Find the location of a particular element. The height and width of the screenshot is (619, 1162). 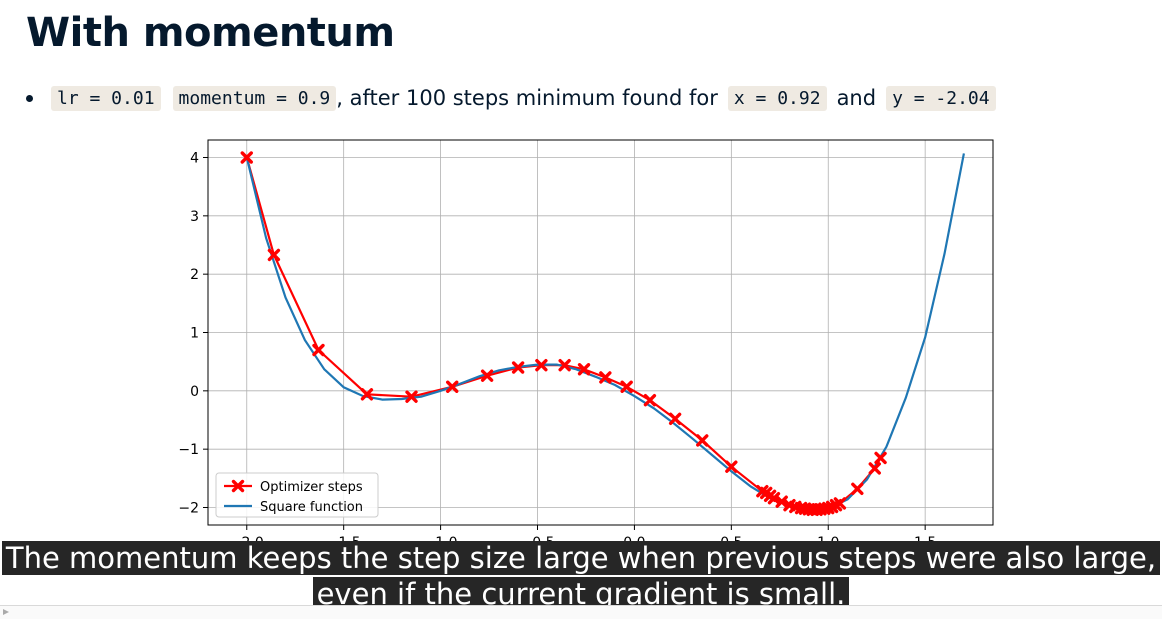

y-tick-label: 2 is located at coordinates (194, 275).